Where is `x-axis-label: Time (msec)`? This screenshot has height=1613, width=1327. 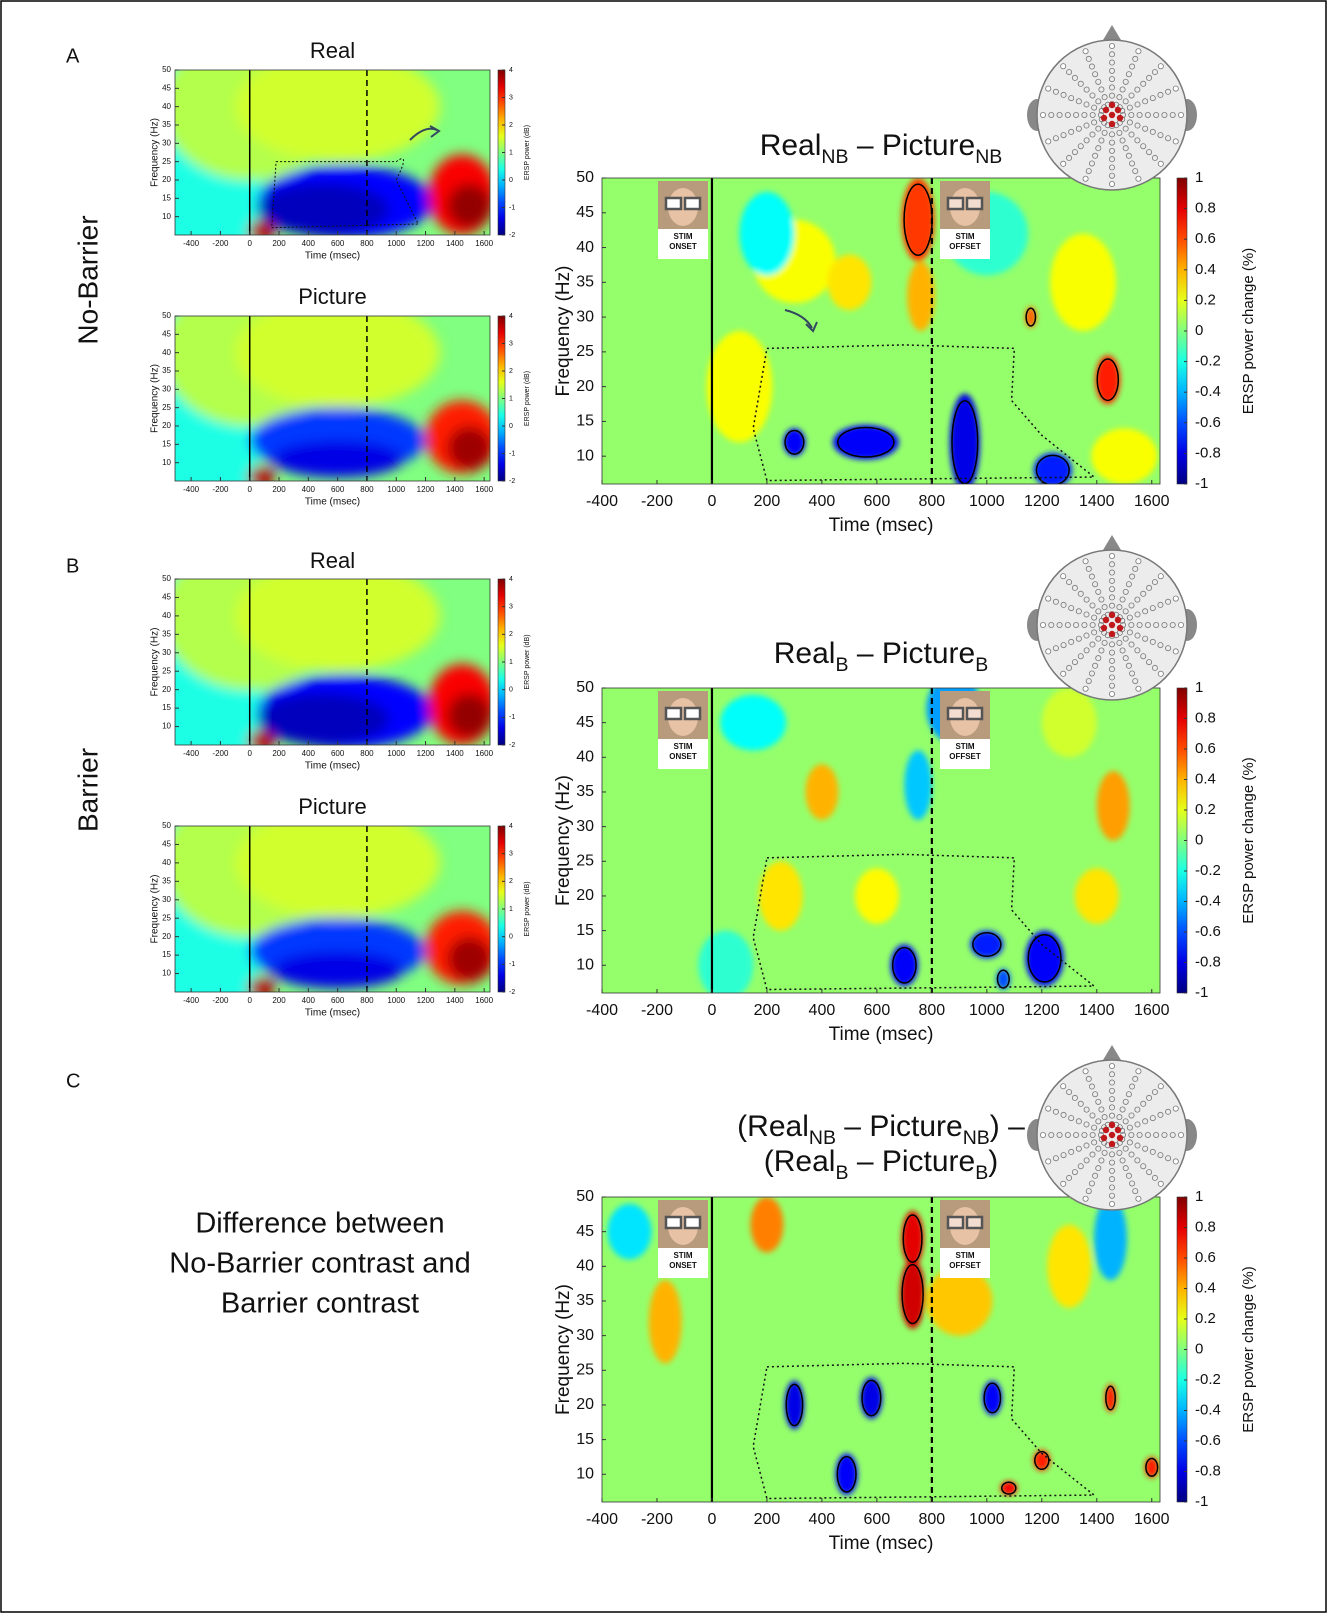
x-axis-label: Time (msec) is located at coordinates (881, 1543).